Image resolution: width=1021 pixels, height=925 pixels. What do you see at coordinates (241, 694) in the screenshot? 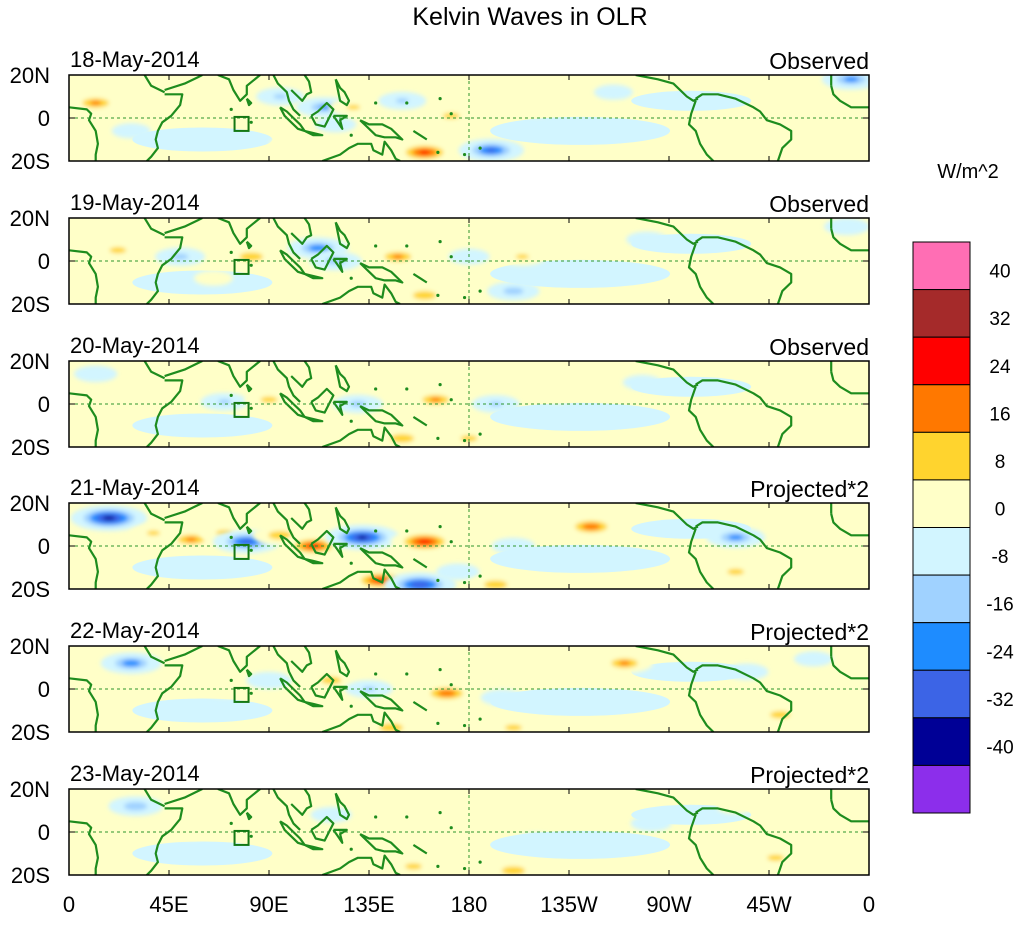
I see `reference-box` at bounding box center [241, 694].